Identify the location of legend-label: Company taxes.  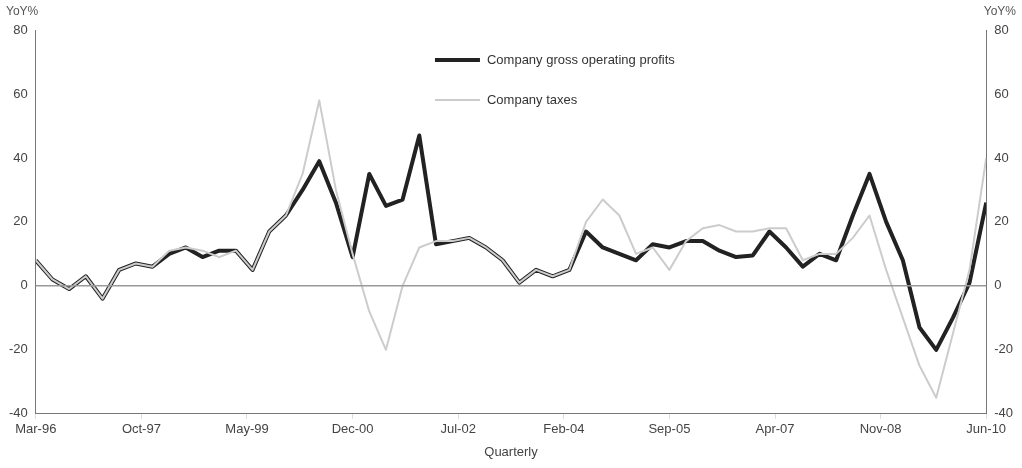
(532, 99).